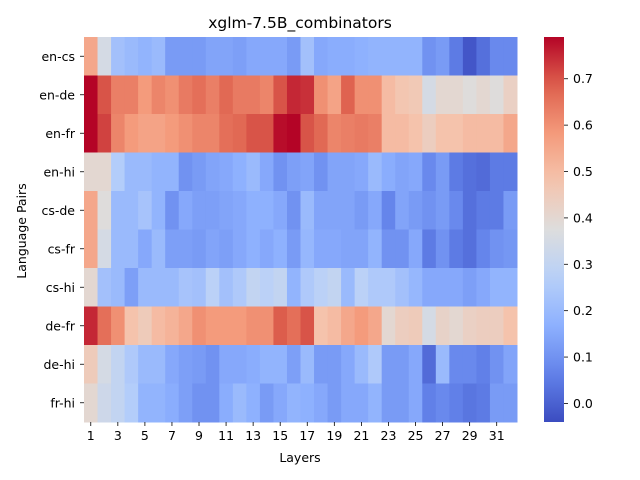 Image resolution: width=640 pixels, height=480 pixels. Describe the element at coordinates (578, 241) in the screenshot. I see `colorbar-ticks: 0.0 0.1 0.2 0.3 0.4 0.5 0.6 0.7` at that location.